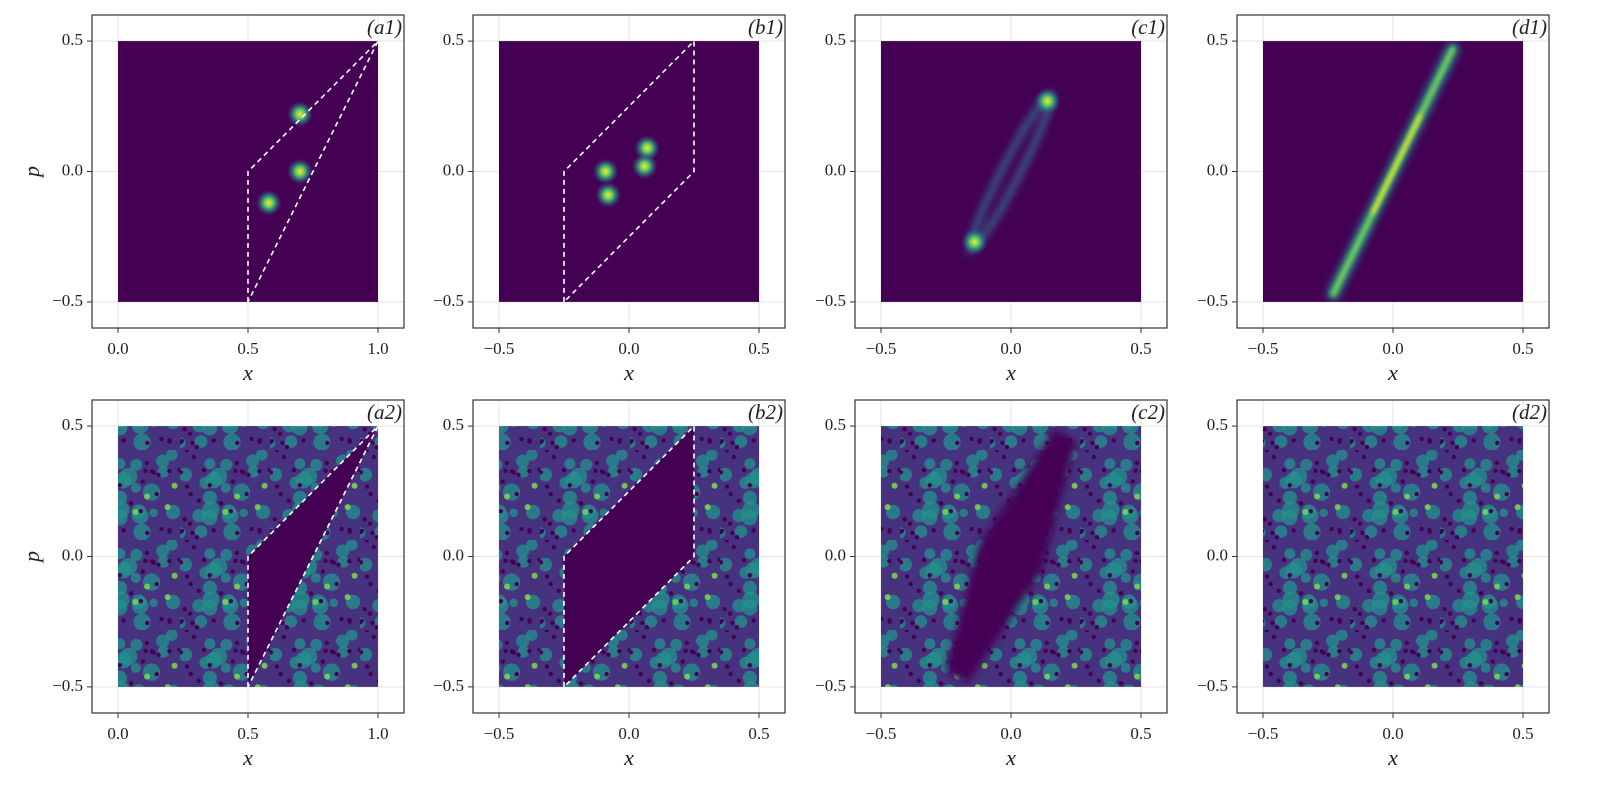 The height and width of the screenshot is (800, 1600). Describe the element at coordinates (765, 412) in the screenshot. I see `panel-tag: (b2)` at that location.